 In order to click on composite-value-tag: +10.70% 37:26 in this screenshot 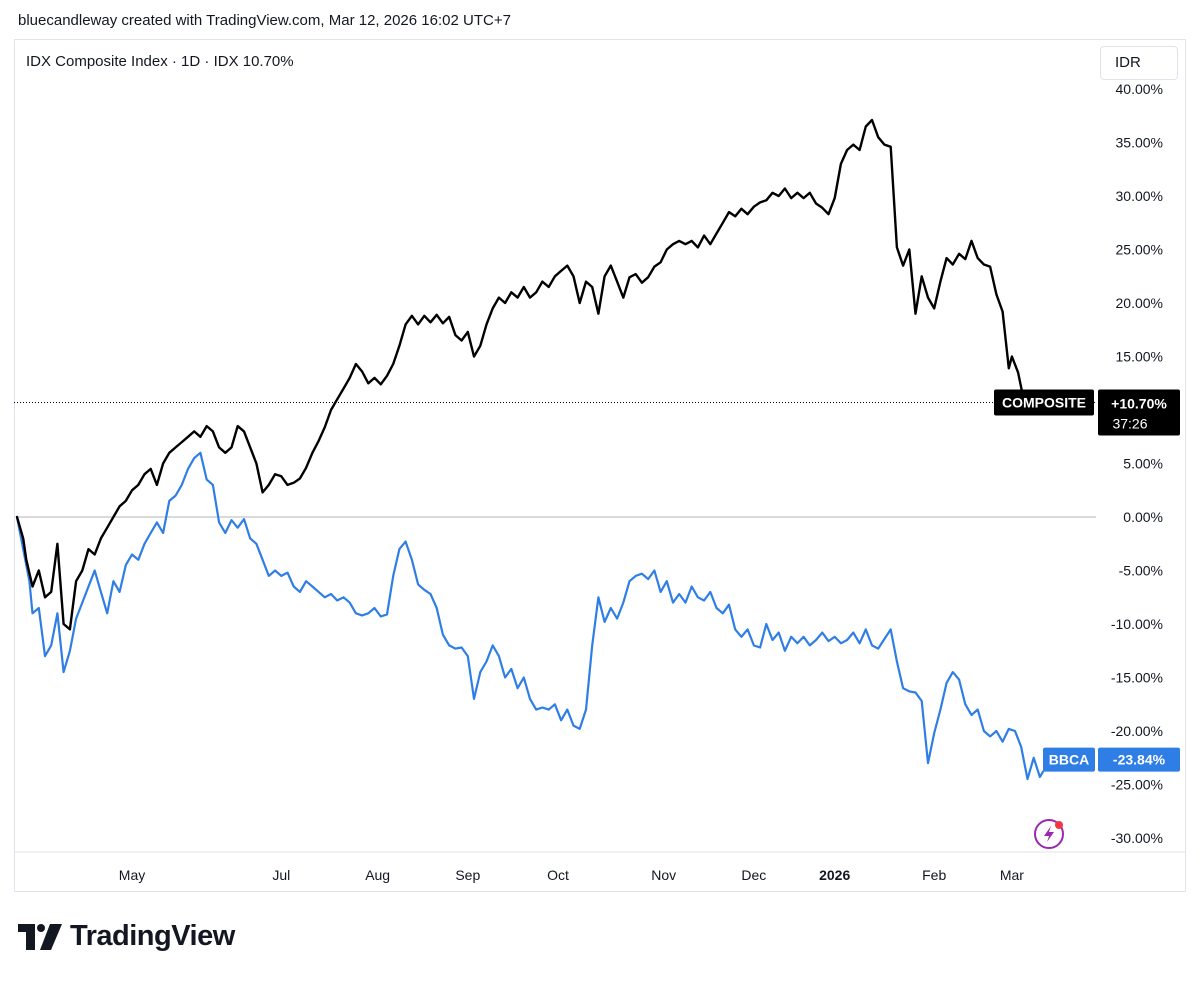, I will do `click(1139, 412)`.